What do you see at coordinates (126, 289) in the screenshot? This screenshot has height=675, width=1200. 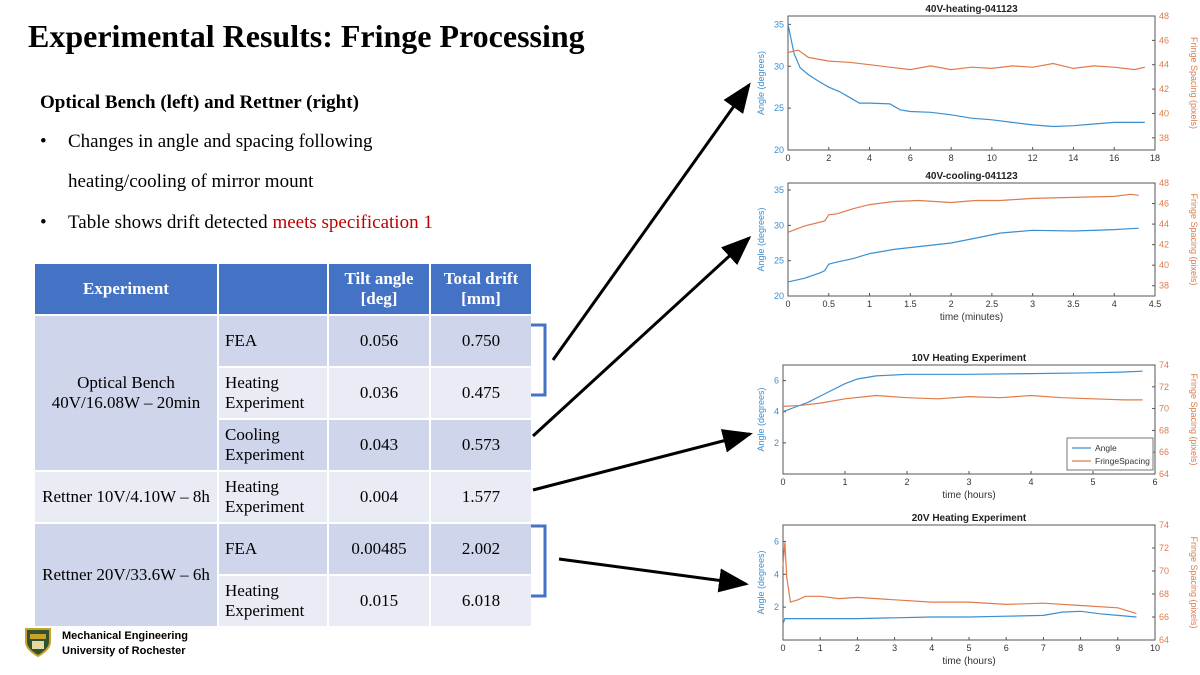 I see `header-experiment: Experiment` at bounding box center [126, 289].